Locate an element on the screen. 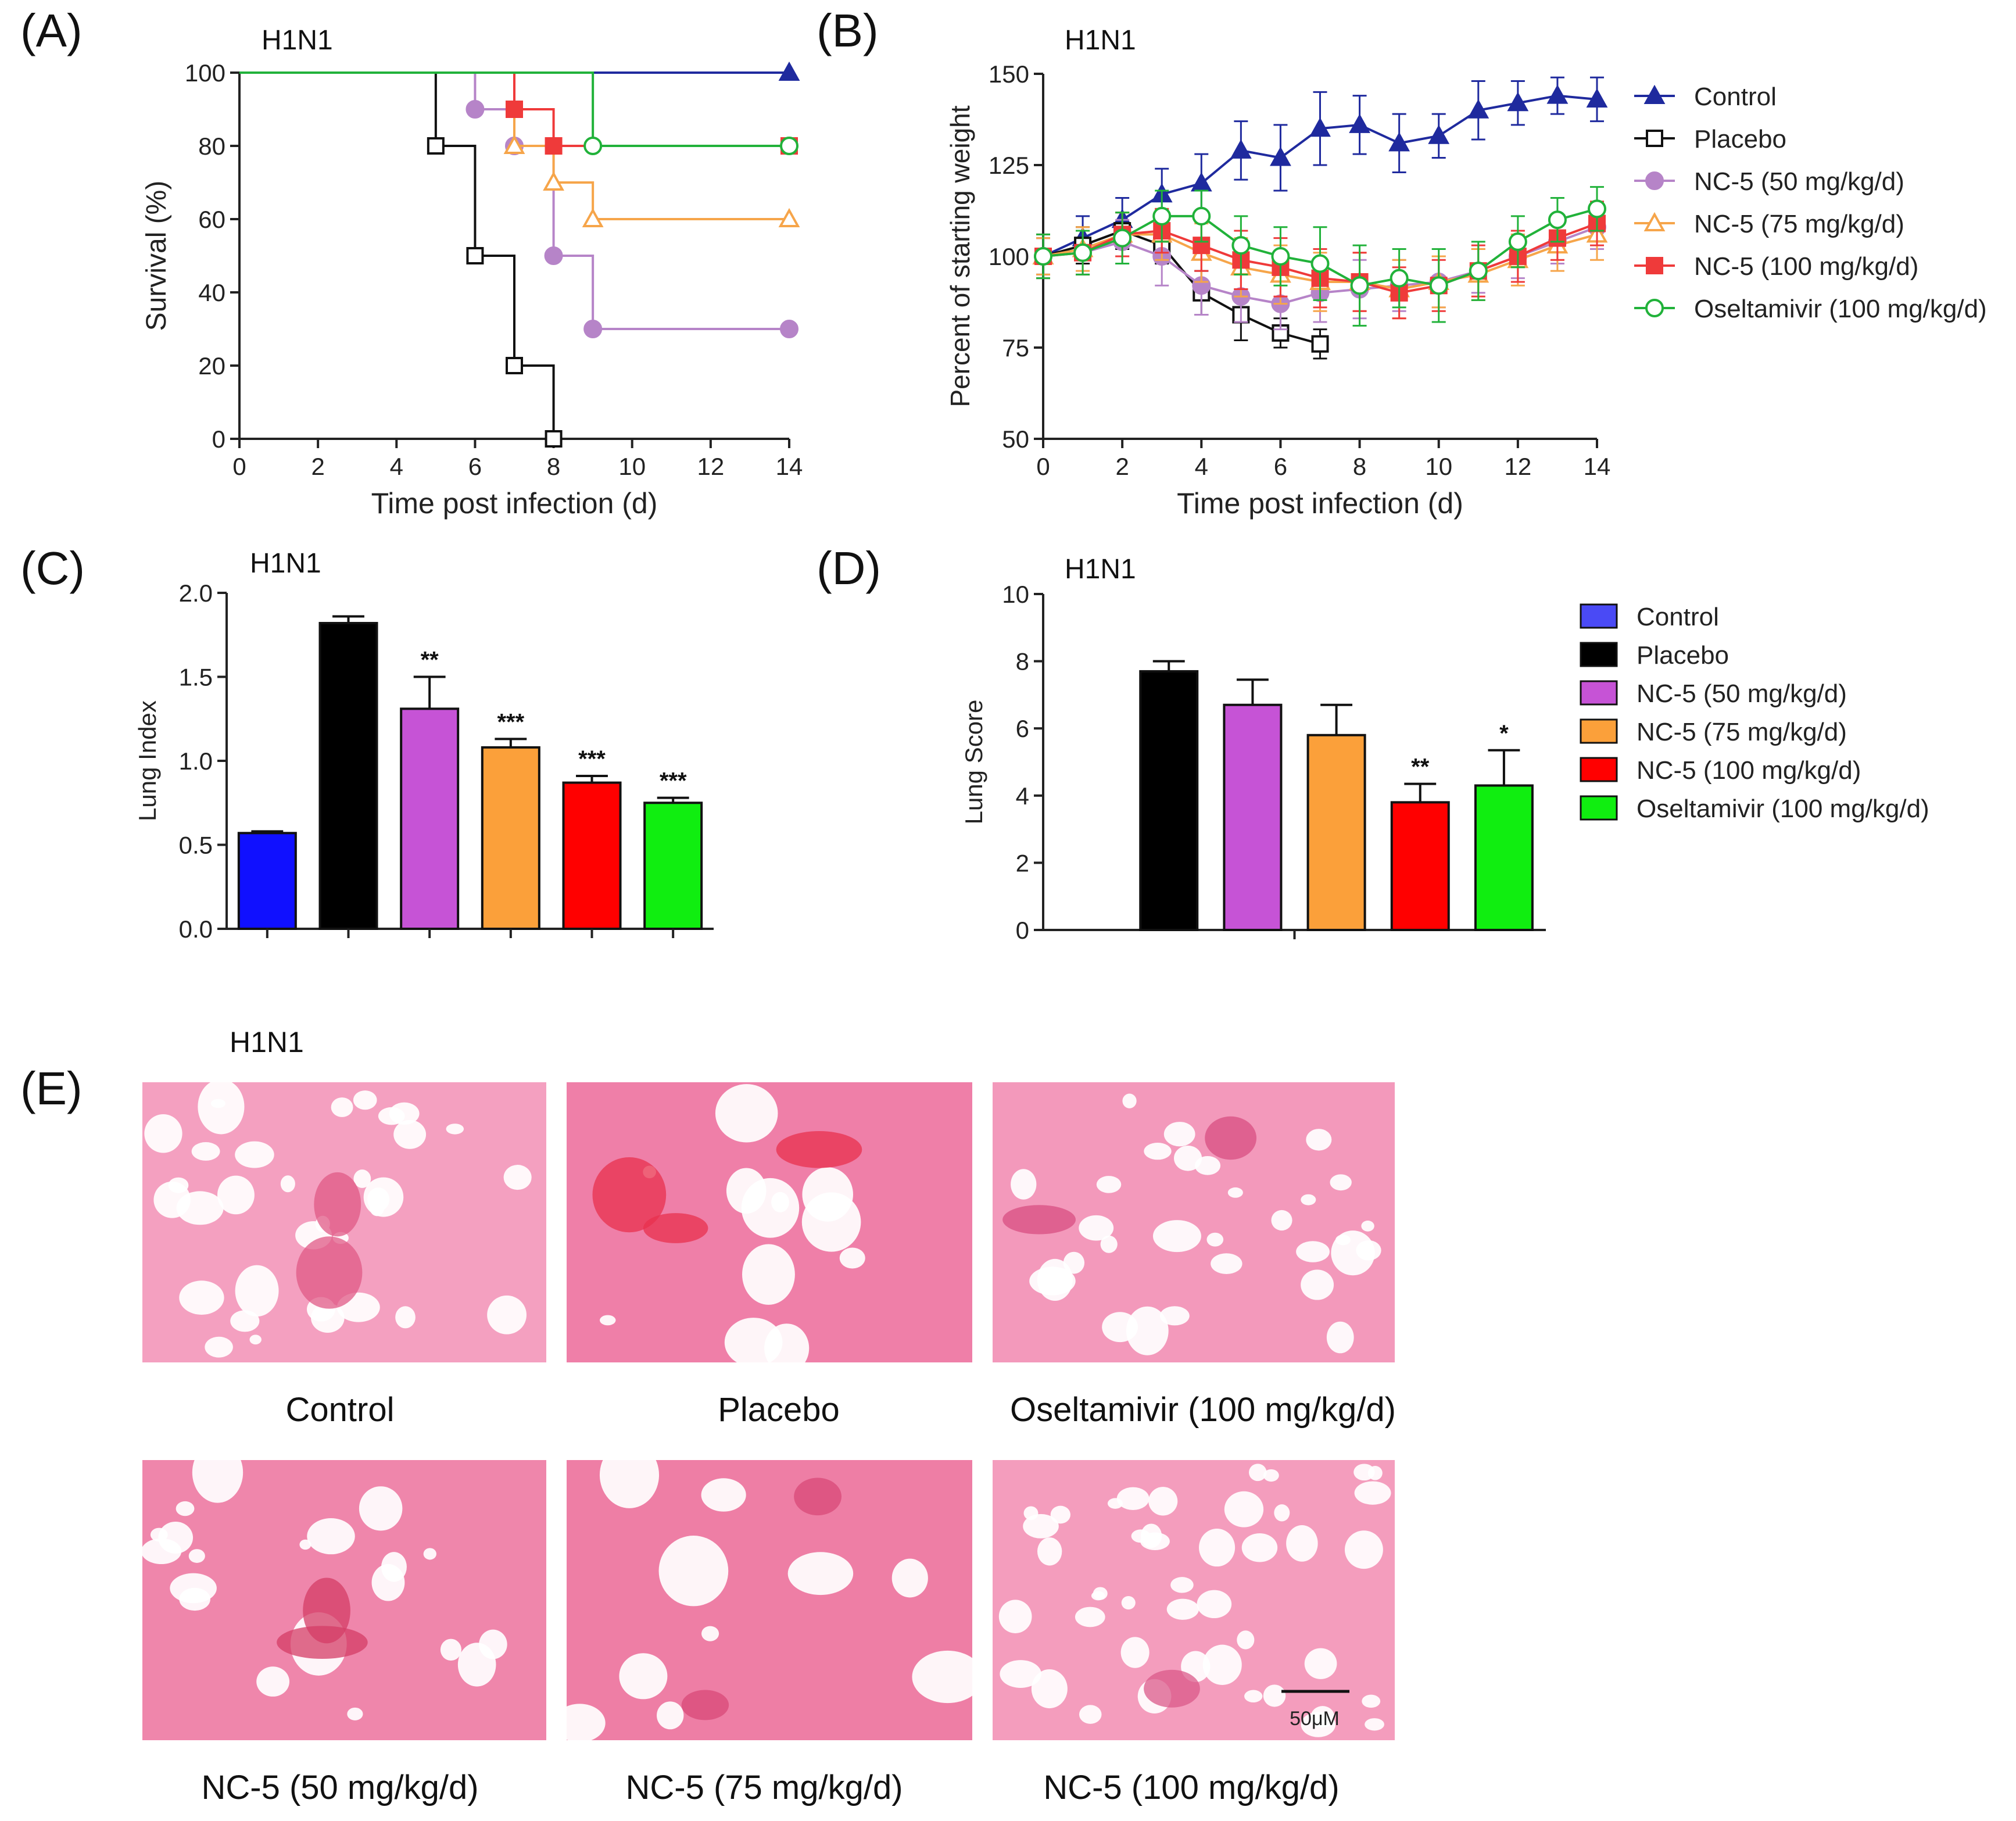 The image size is (2016, 1821). legend-item: NC-5 (75 mg/kg/d) is located at coordinates (1713, 732).